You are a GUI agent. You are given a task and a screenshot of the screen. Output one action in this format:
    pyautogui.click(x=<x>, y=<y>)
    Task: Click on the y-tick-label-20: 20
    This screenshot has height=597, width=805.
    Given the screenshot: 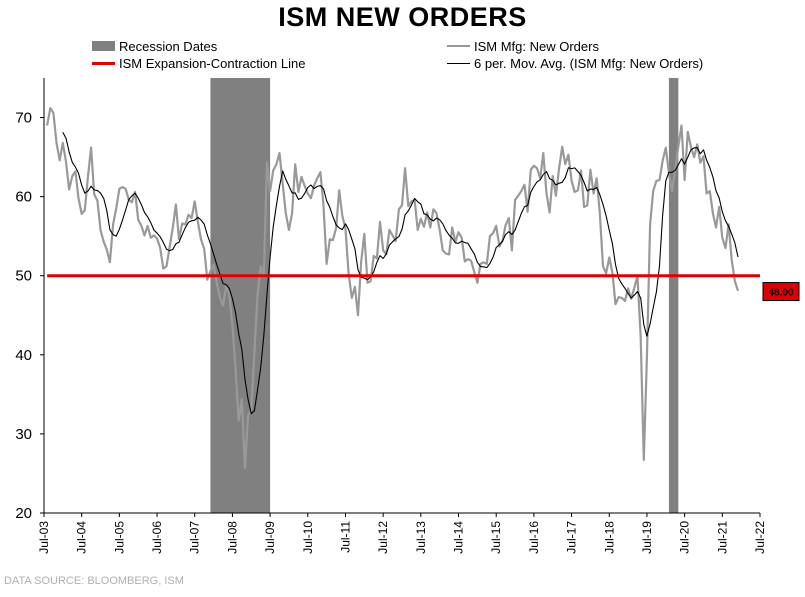 What is the action you would take?
    pyautogui.click(x=23, y=513)
    